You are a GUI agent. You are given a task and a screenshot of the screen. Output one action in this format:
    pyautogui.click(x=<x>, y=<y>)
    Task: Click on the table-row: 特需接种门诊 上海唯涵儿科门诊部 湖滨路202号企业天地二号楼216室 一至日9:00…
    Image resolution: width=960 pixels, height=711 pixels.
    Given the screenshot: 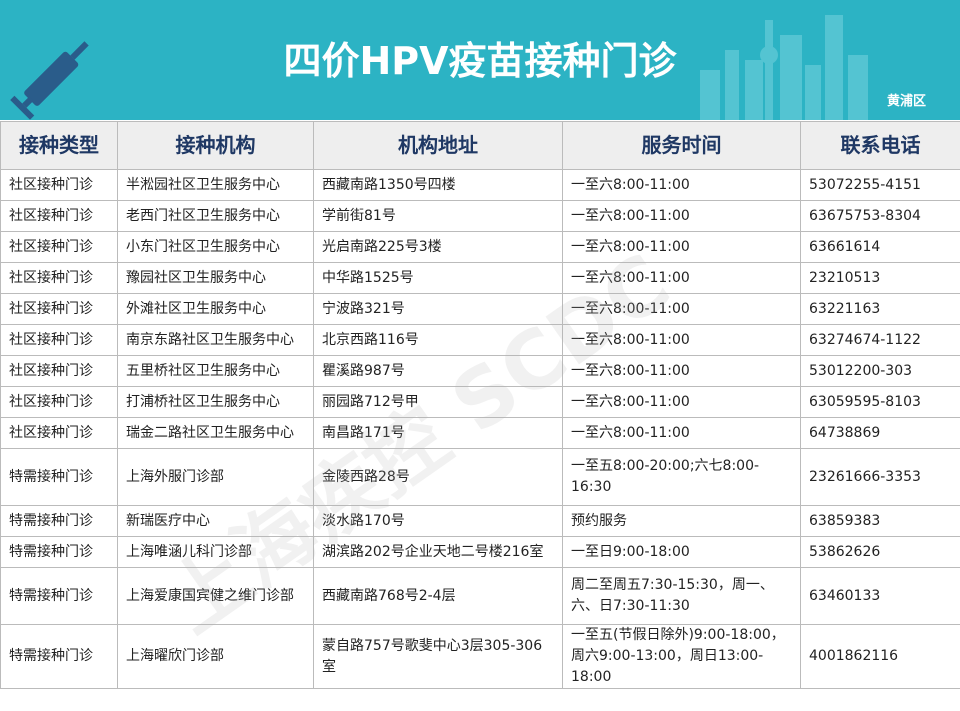 What is the action you would take?
    pyautogui.click(x=480, y=552)
    